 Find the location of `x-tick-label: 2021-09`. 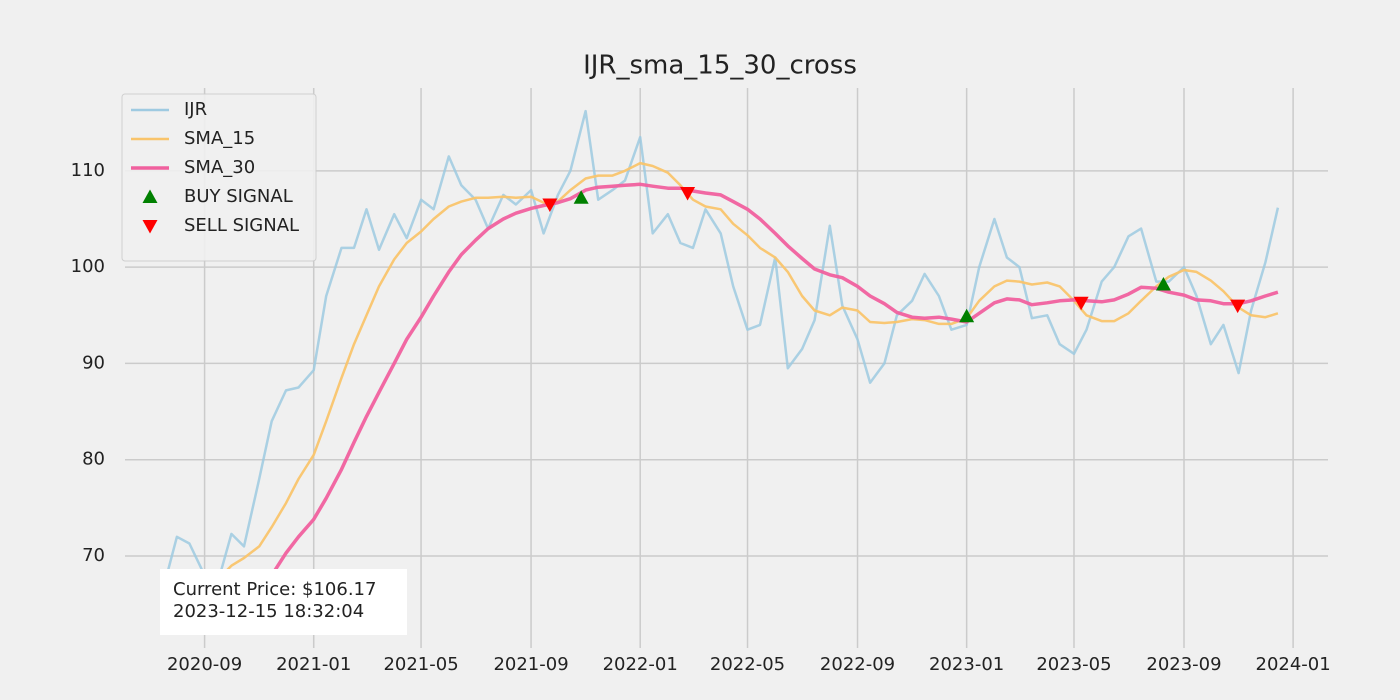

x-tick-label: 2021-09 is located at coordinates (530, 664).